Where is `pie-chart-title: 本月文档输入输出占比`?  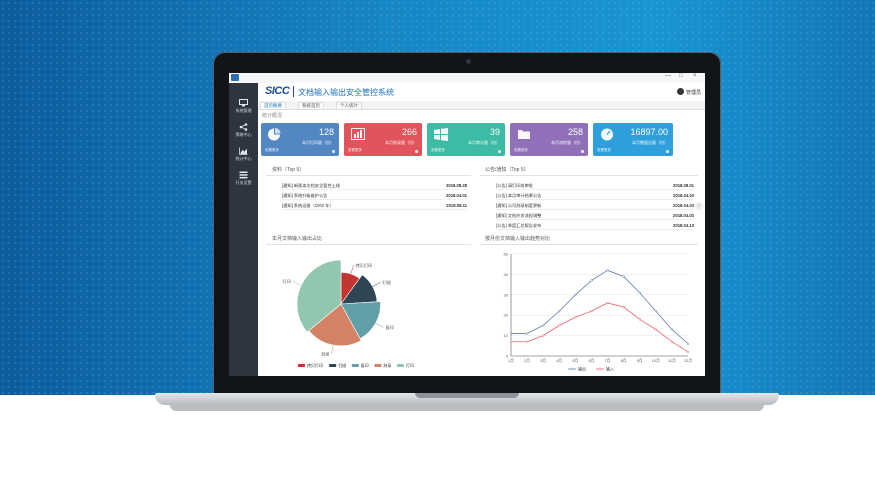
pie-chart-title: 本月文档输入输出占比 is located at coordinates (297, 239).